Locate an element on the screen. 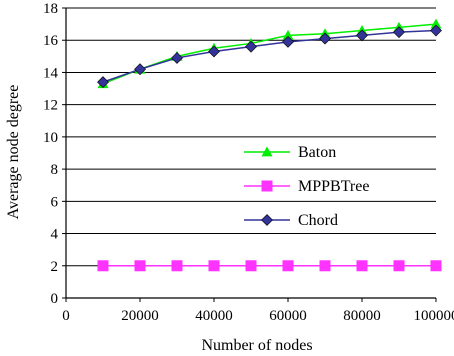 The height and width of the screenshot is (356, 454). x-tick-labels: 0 20000 40000 60000 80000 100000 is located at coordinates (258, 316).